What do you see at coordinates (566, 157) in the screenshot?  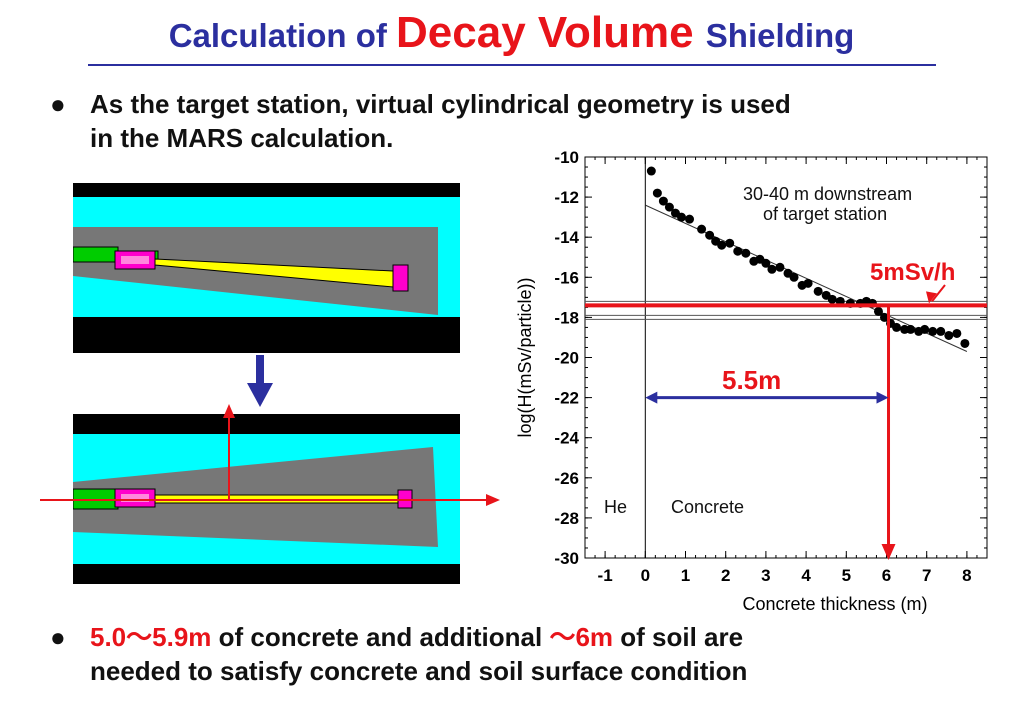 I see `y-tick-label: -10` at bounding box center [566, 157].